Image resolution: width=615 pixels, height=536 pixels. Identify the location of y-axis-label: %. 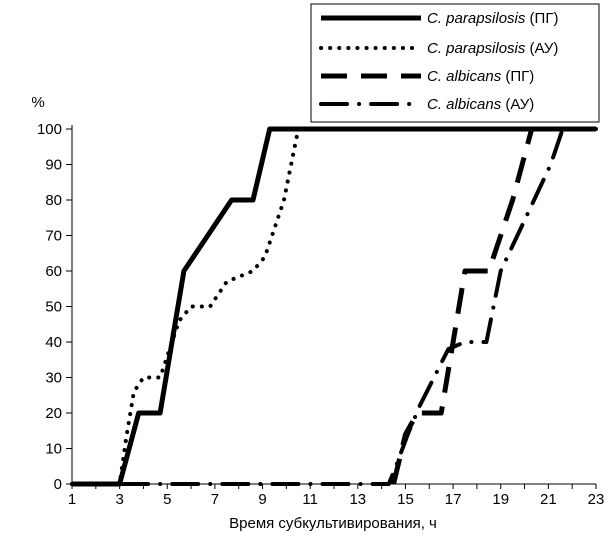
(37, 102).